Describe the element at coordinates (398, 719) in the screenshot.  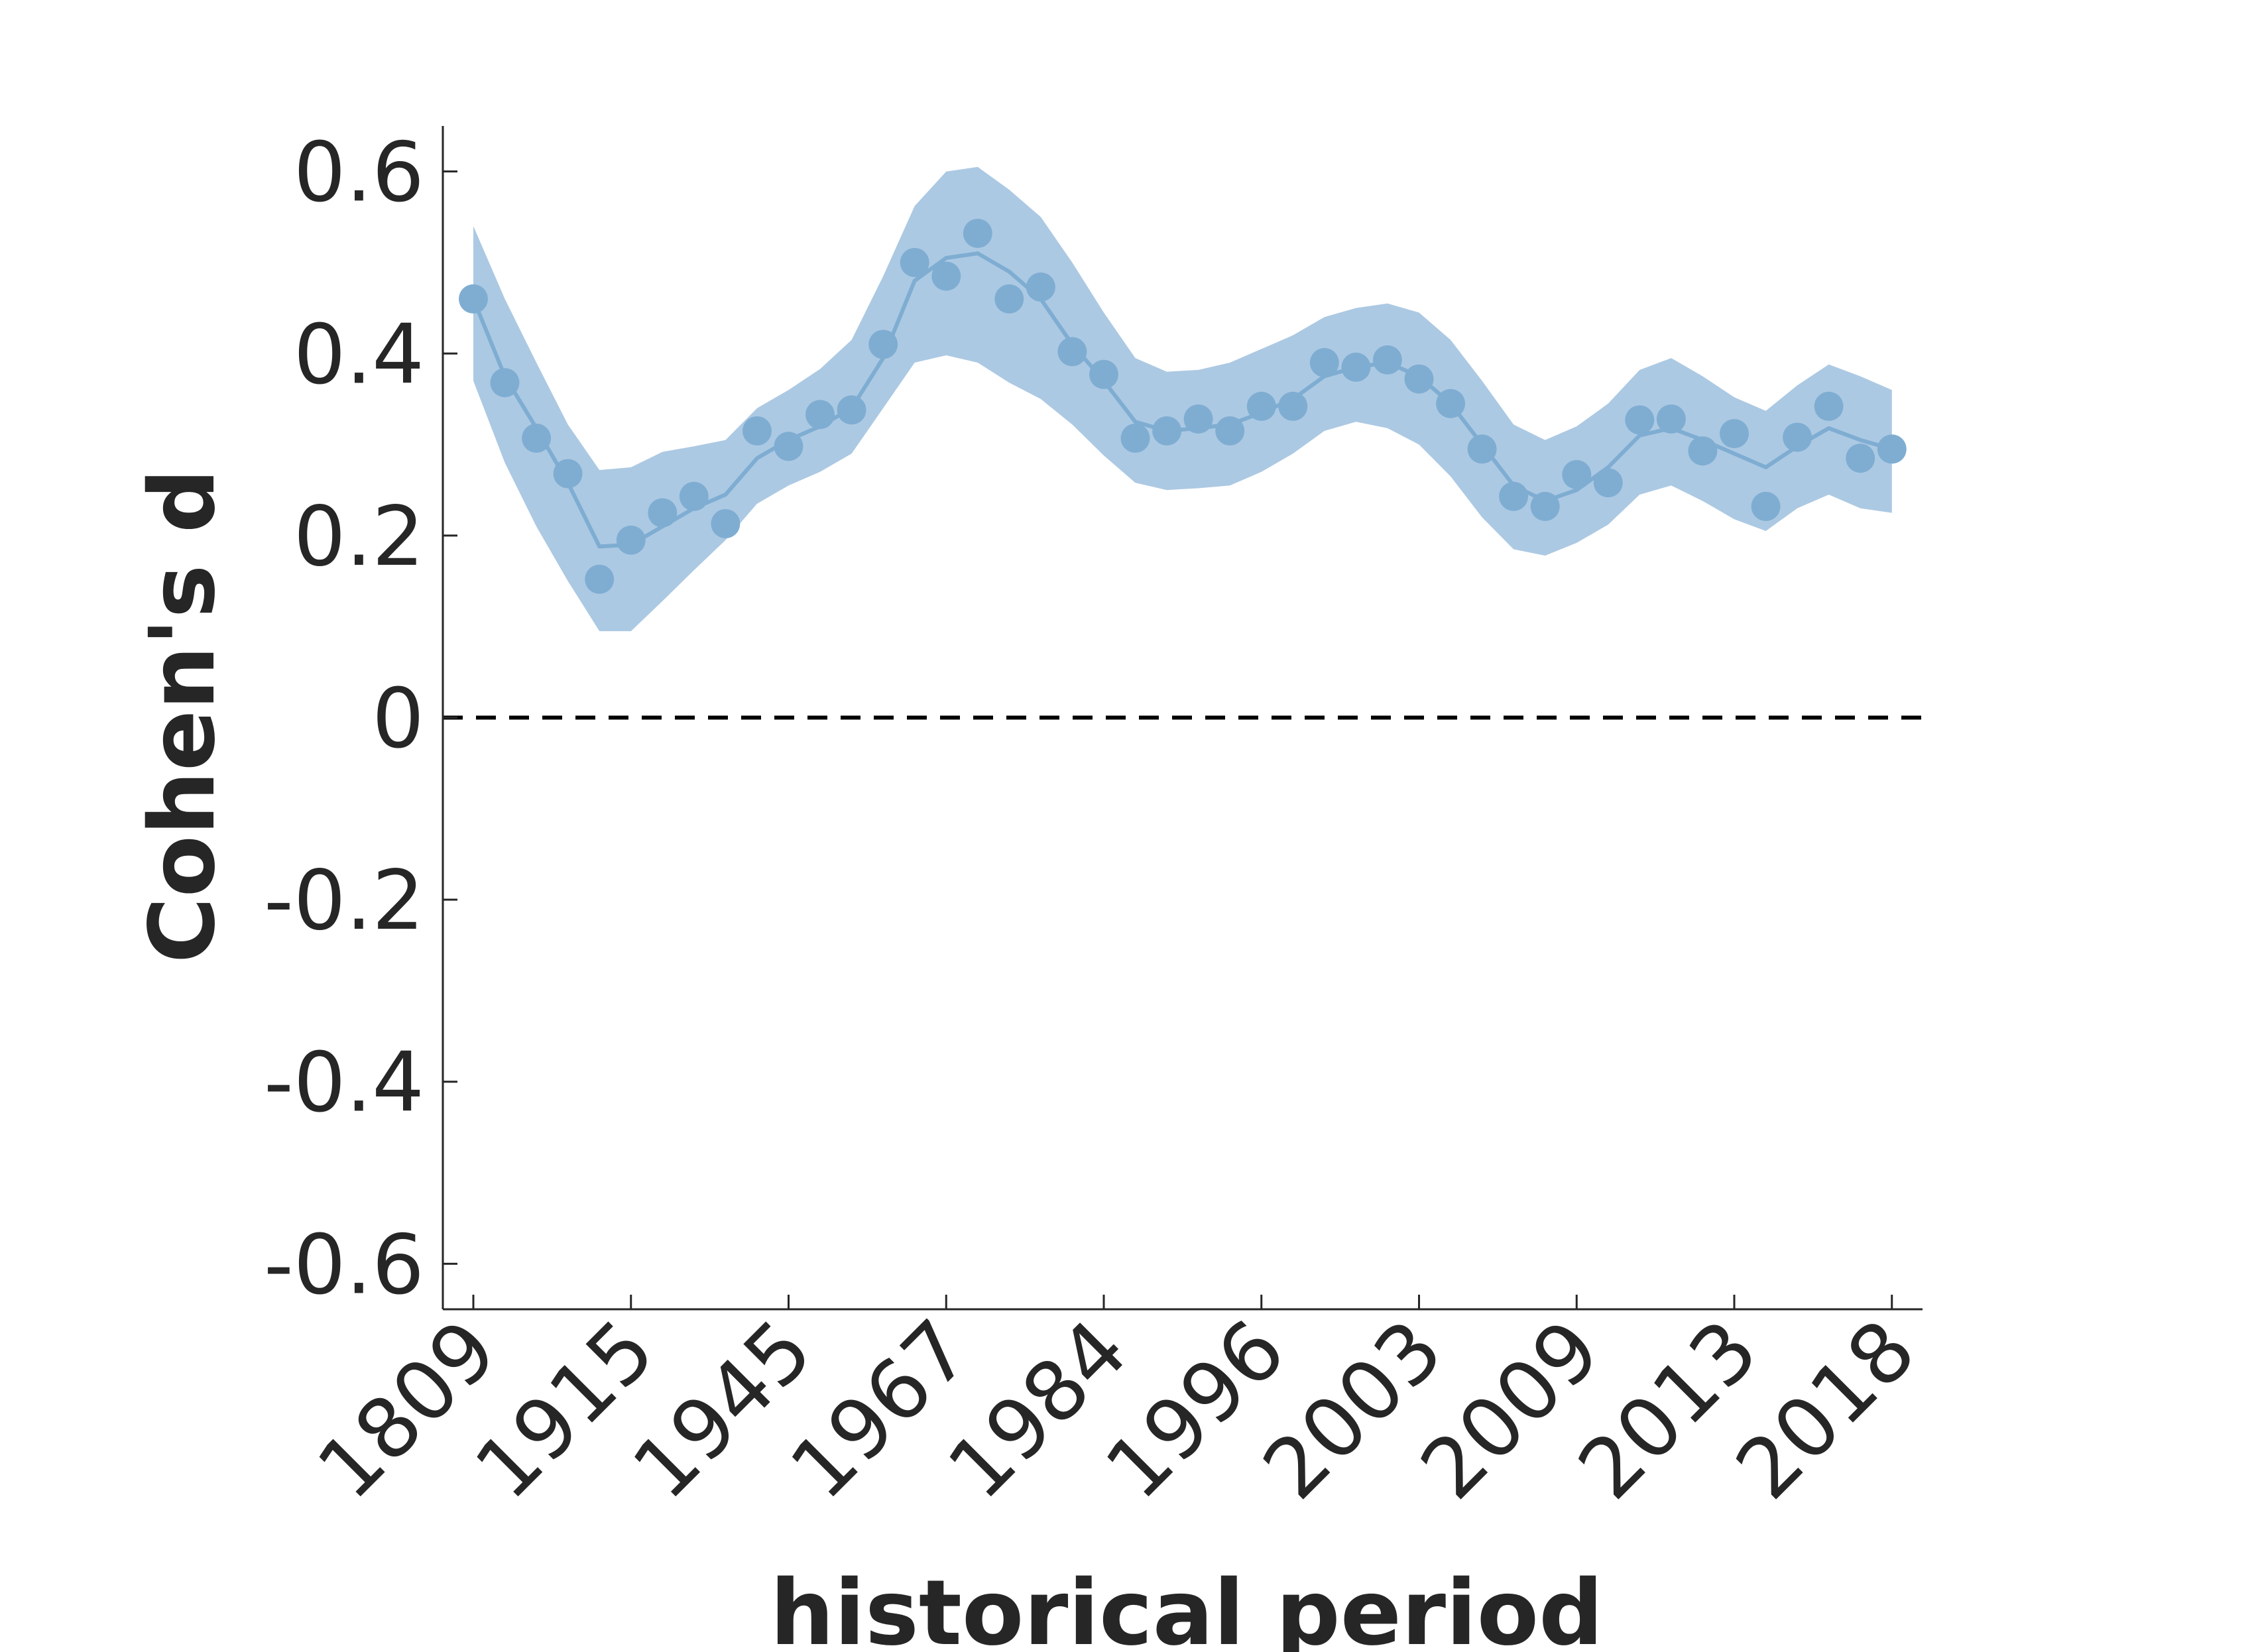
I see `y-tick-label: 0` at that location.